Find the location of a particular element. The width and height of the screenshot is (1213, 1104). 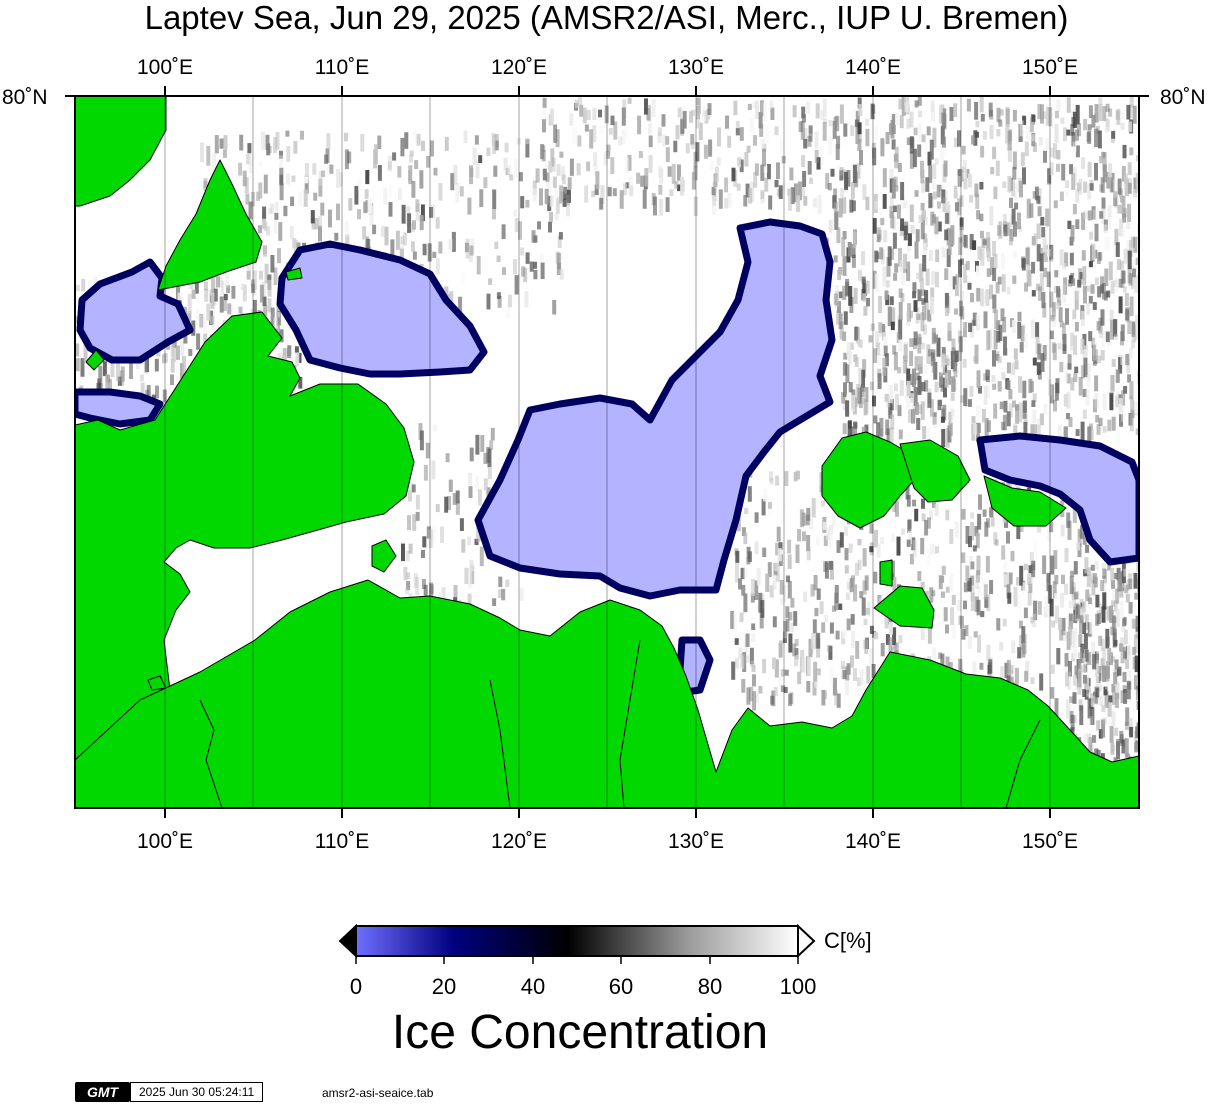

land-stolbovoy is located at coordinates (904, 607).